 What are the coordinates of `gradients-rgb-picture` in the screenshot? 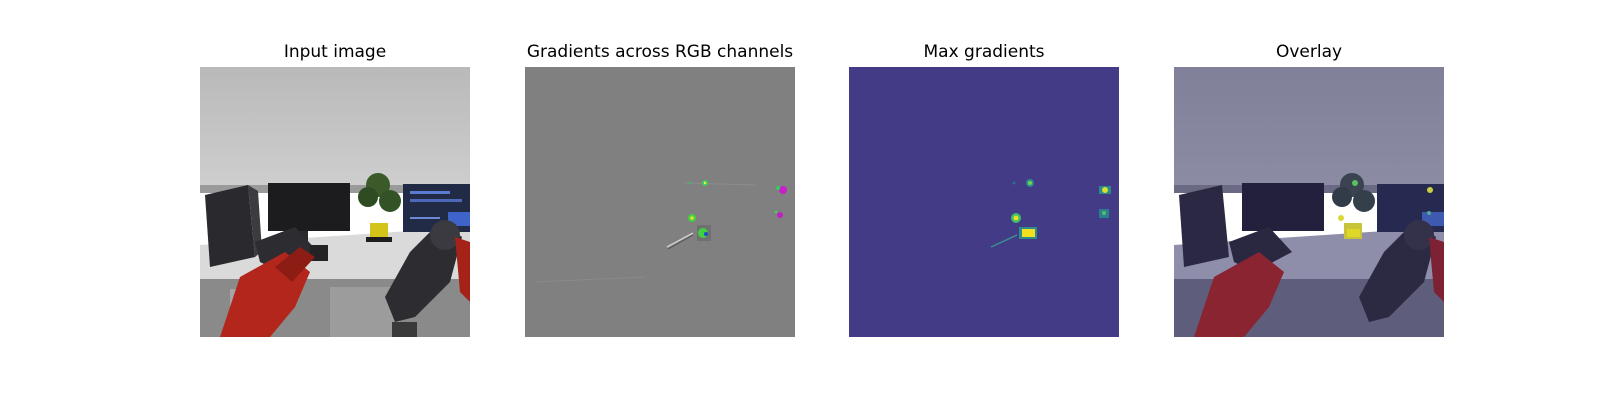 It's located at (660, 202).